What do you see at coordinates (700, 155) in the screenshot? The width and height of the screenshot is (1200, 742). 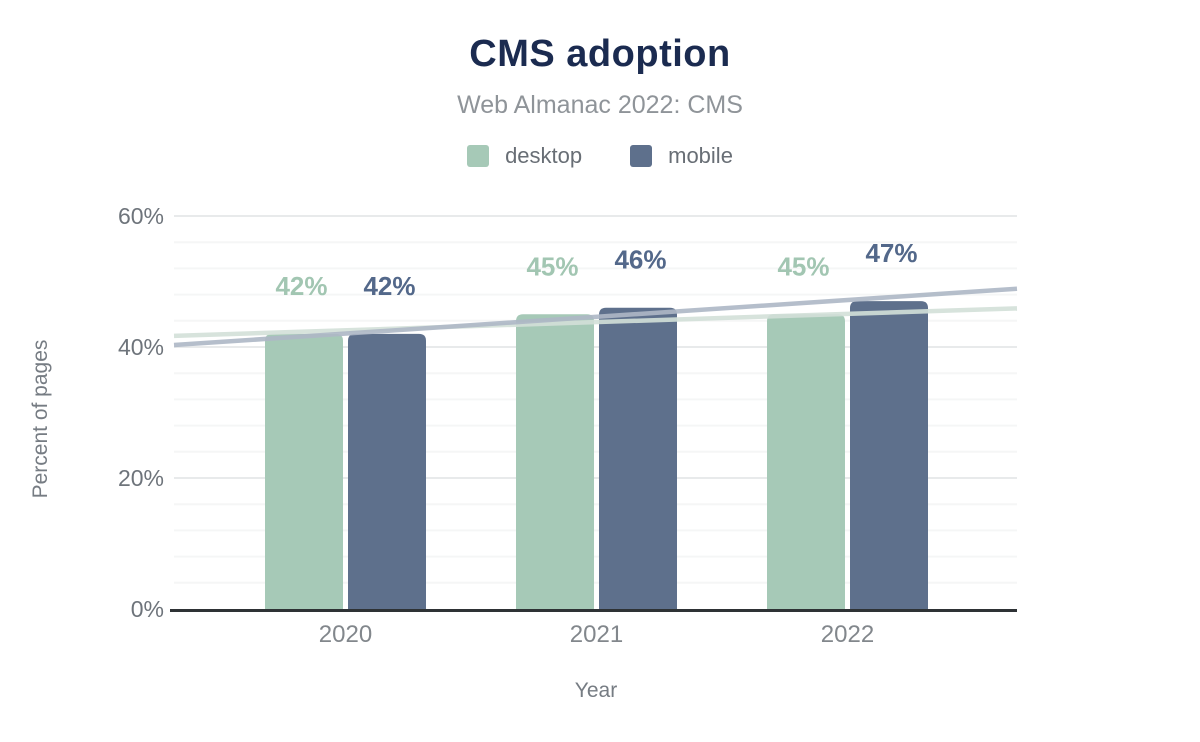 I see `legend-label-mobile: mobile` at bounding box center [700, 155].